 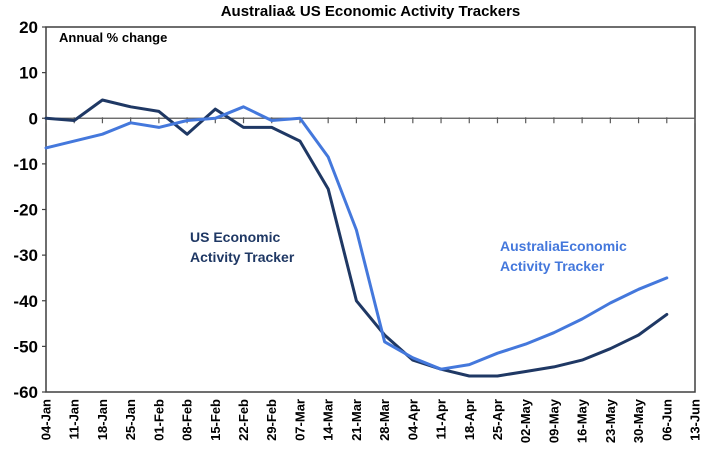 I want to click on x-axis-label: 29-Feb, so click(x=271, y=420).